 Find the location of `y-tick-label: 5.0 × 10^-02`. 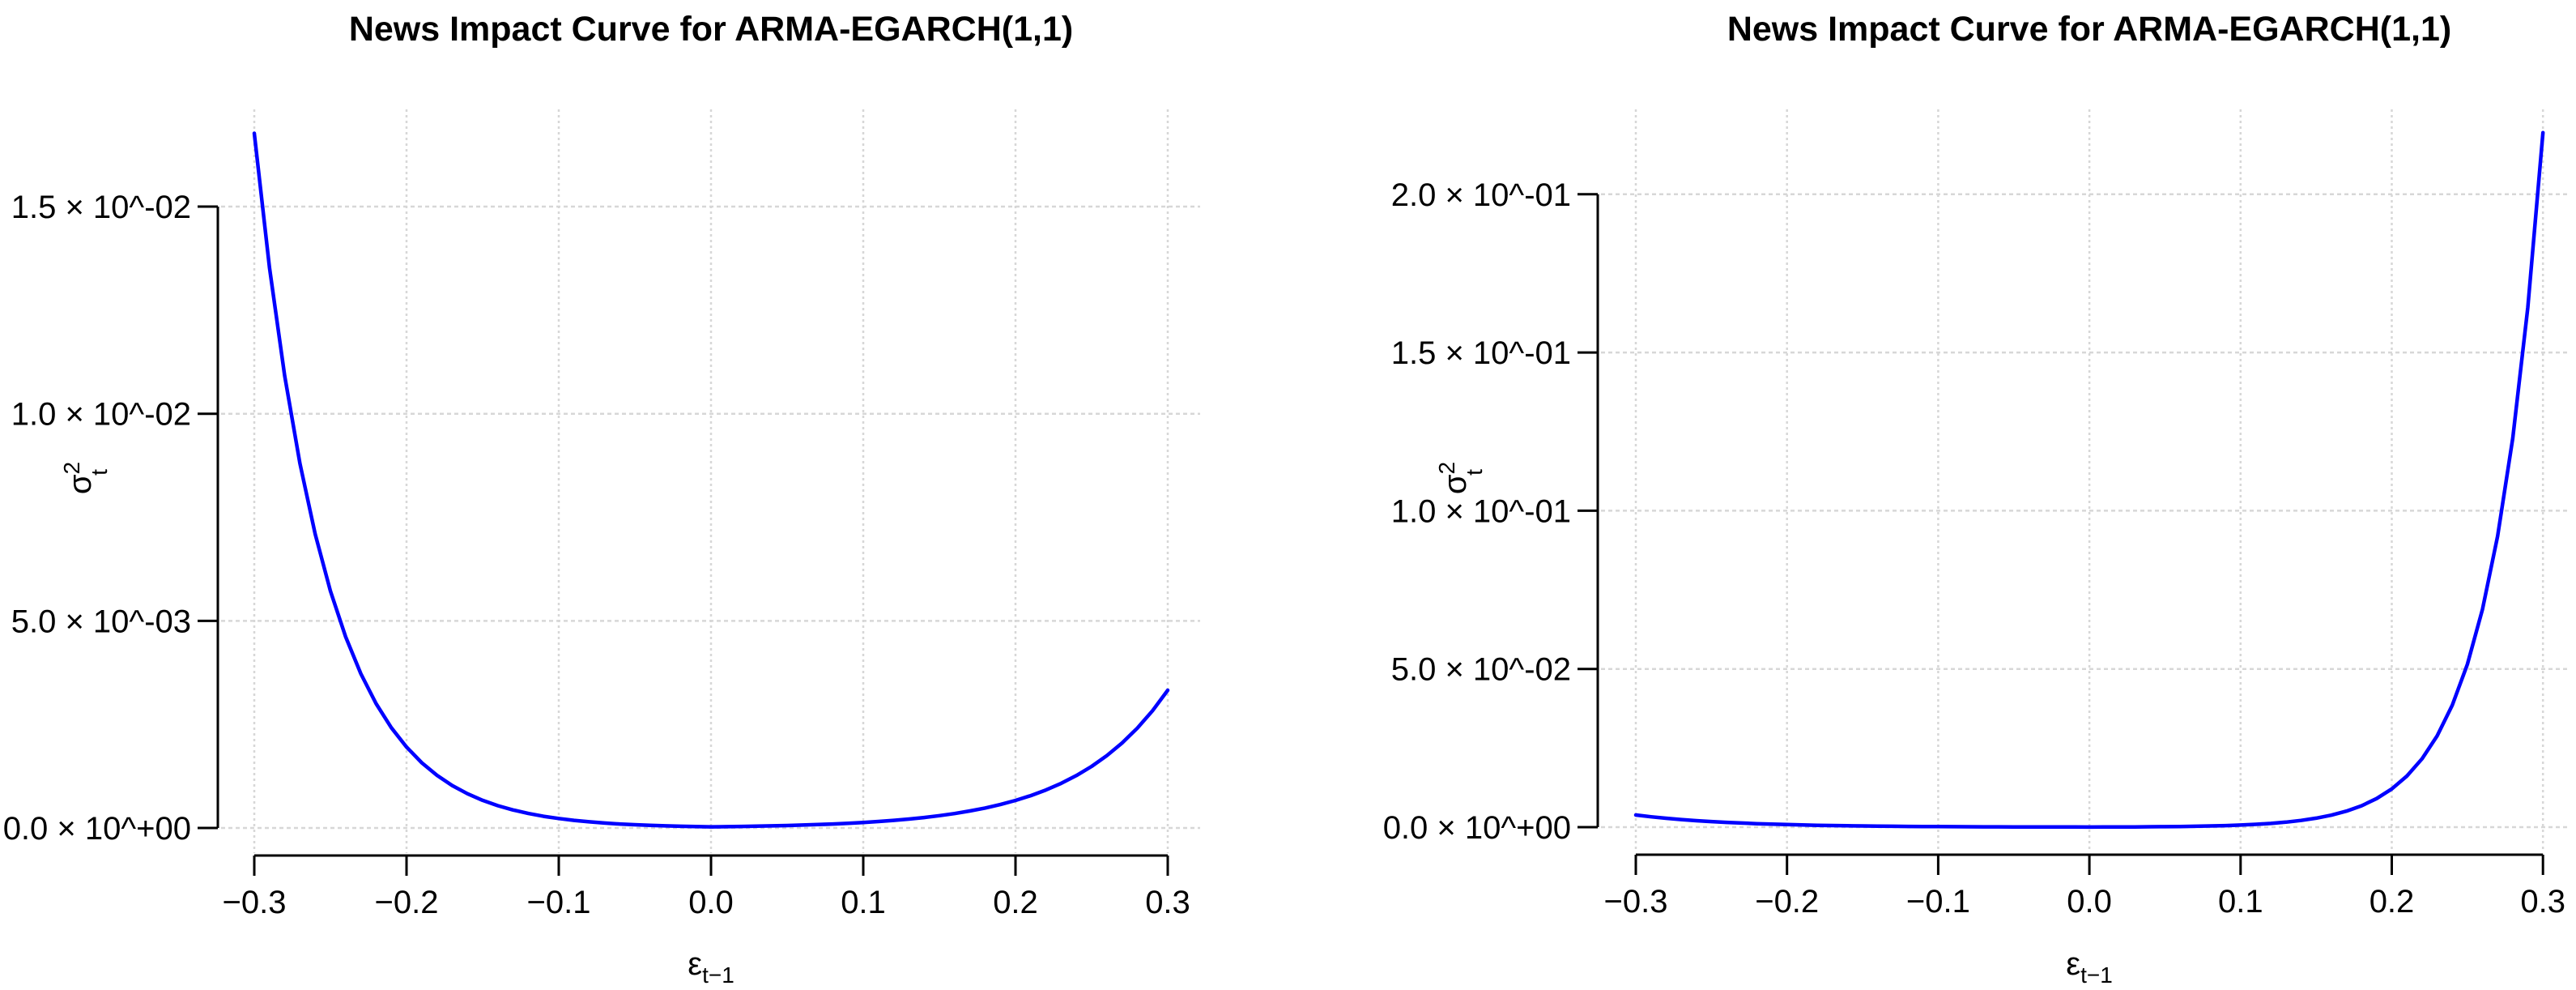

y-tick-label: 5.0 × 10^-02 is located at coordinates (1481, 670).